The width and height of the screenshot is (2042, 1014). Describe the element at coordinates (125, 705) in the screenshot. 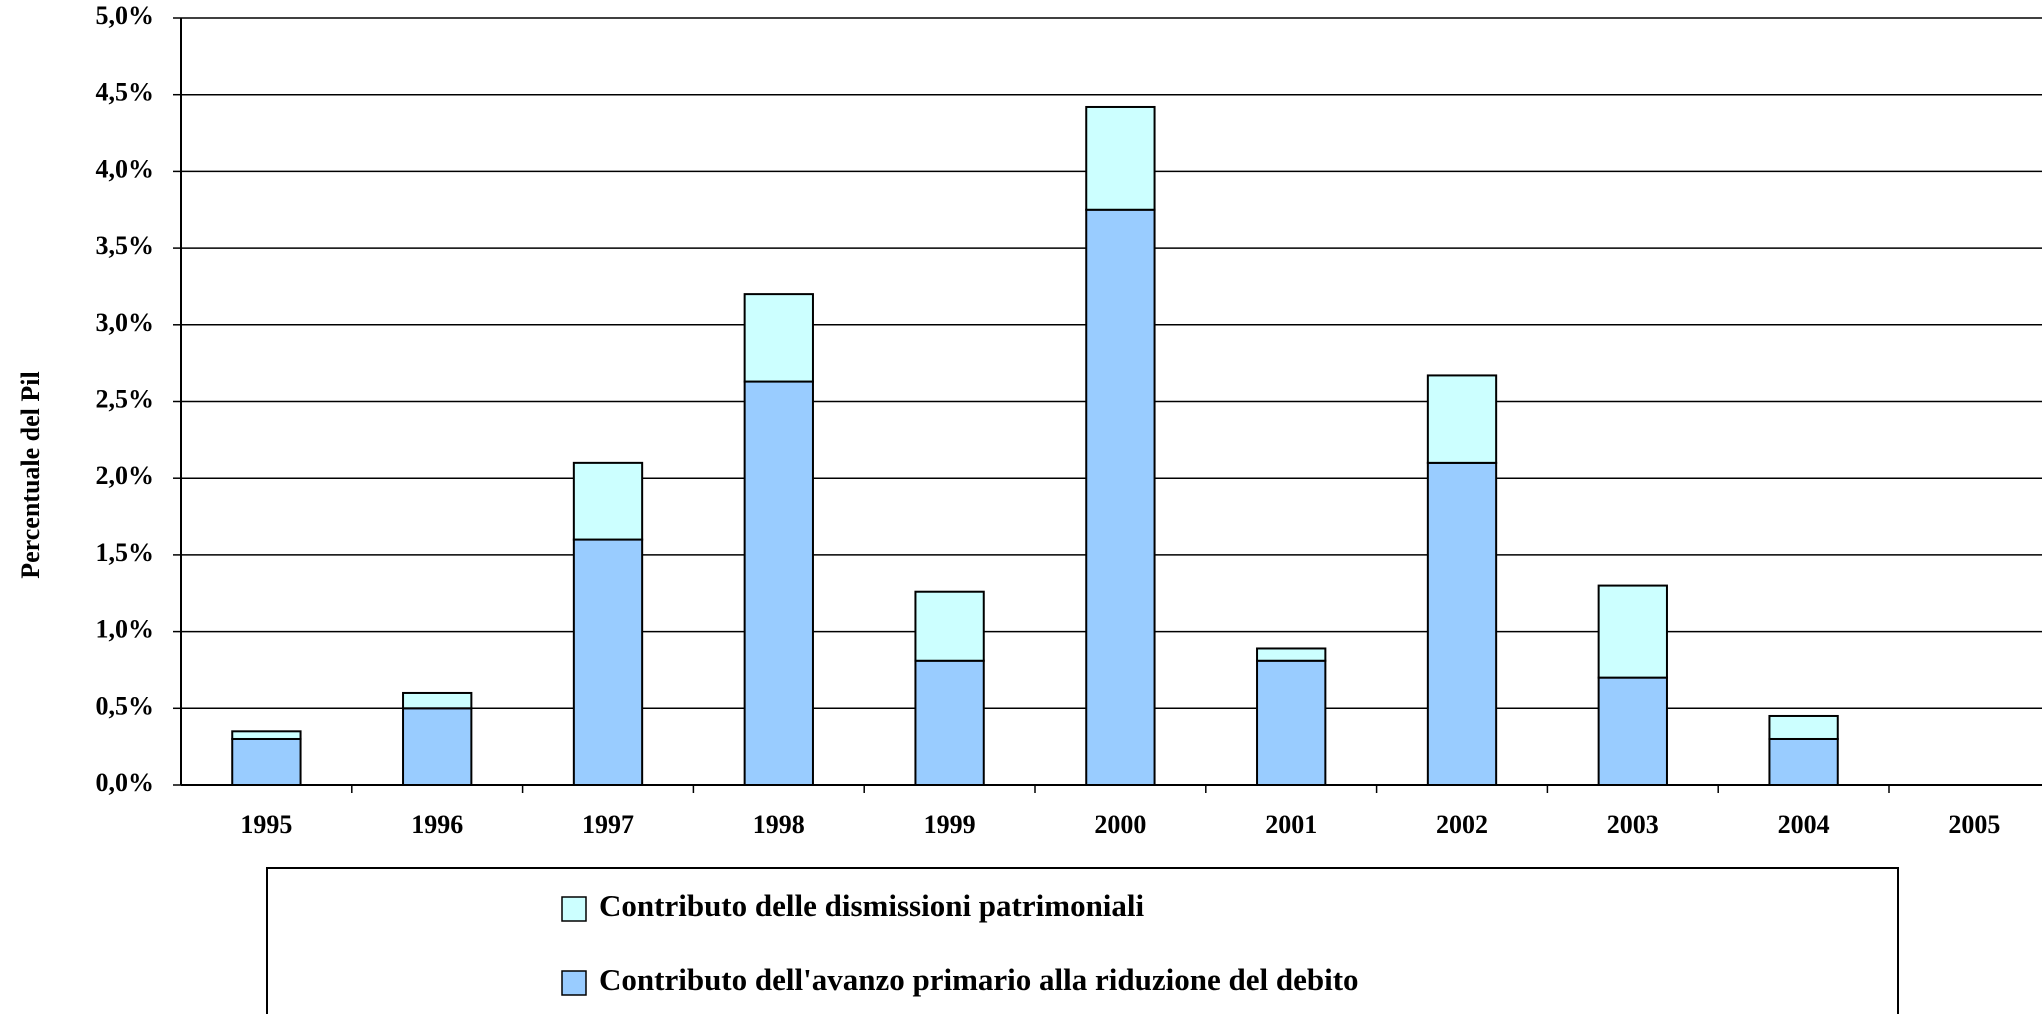

I see `y-tick-label: 0,5%` at that location.